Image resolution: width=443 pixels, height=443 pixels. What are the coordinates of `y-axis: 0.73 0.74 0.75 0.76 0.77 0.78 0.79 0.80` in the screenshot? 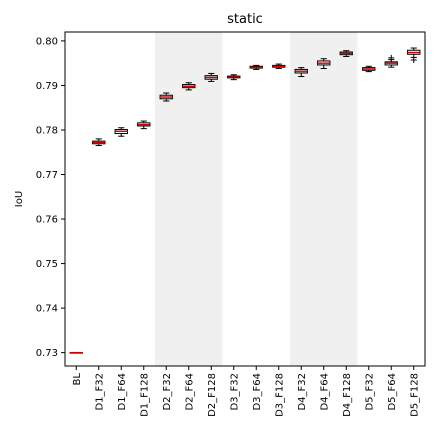 It's located at (50, 197).